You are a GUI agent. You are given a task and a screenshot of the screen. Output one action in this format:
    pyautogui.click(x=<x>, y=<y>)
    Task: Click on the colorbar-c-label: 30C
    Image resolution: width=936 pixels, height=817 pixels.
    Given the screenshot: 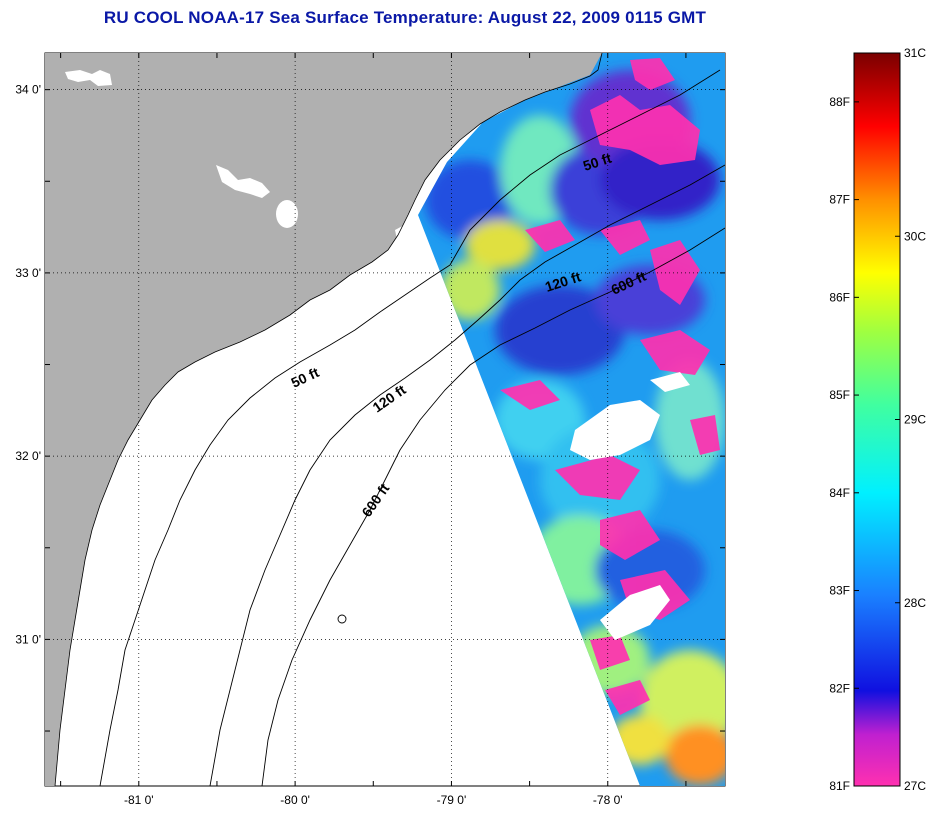 What is the action you would take?
    pyautogui.click(x=915, y=236)
    